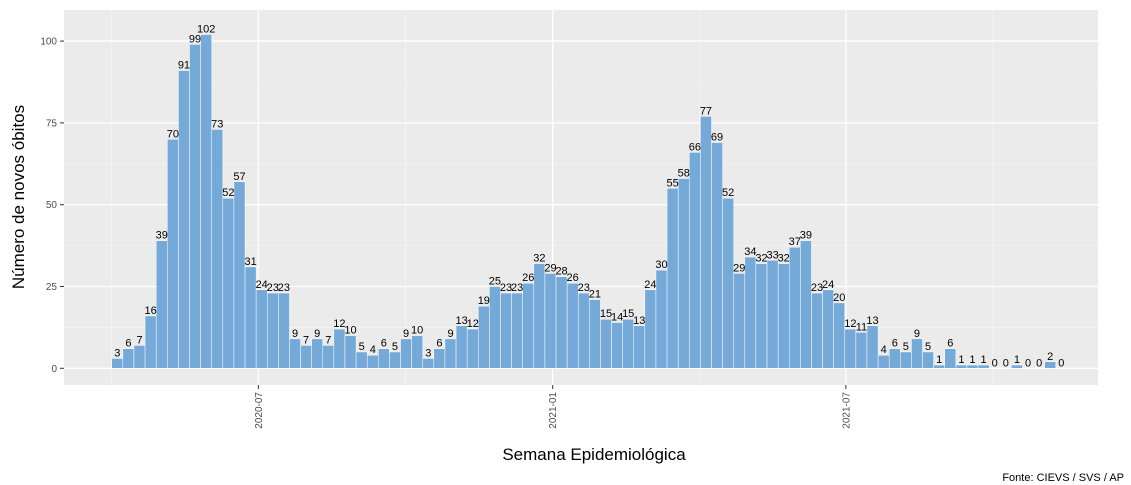 This screenshot has height=485, width=1131. What do you see at coordinates (839, 298) in the screenshot?
I see `data-label: 20` at bounding box center [839, 298].